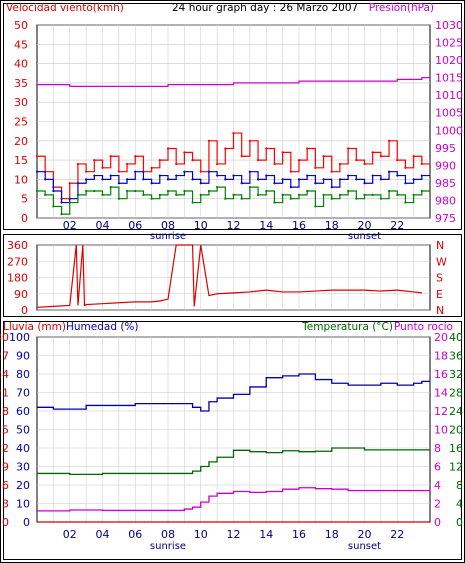 Image resolution: width=465 pixels, height=563 pixels. I want to click on panel3-x-tick-label: 02, so click(70, 534).